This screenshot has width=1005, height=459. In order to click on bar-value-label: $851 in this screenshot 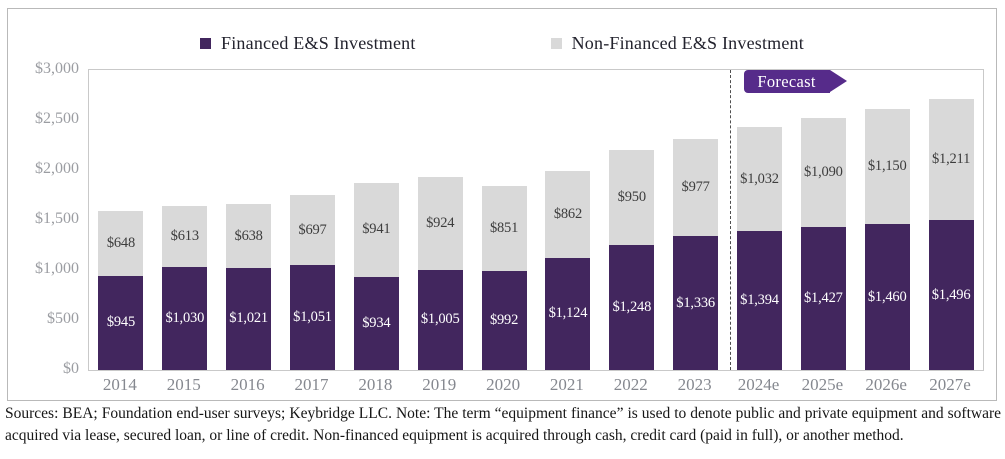, I will do `click(504, 227)`.